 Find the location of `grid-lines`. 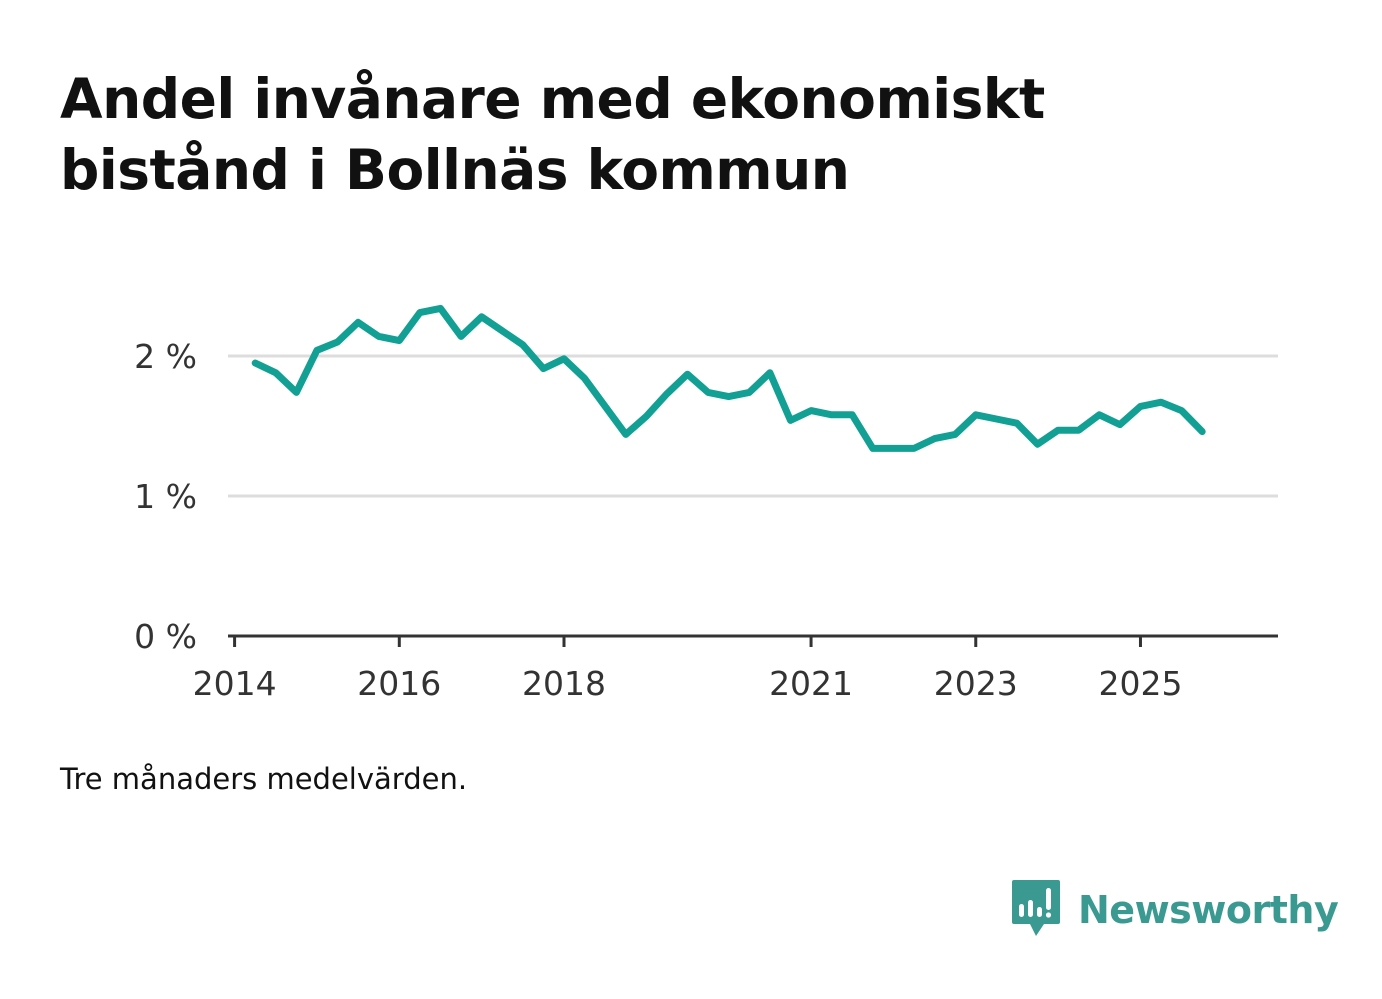

grid-lines is located at coordinates (753, 426).